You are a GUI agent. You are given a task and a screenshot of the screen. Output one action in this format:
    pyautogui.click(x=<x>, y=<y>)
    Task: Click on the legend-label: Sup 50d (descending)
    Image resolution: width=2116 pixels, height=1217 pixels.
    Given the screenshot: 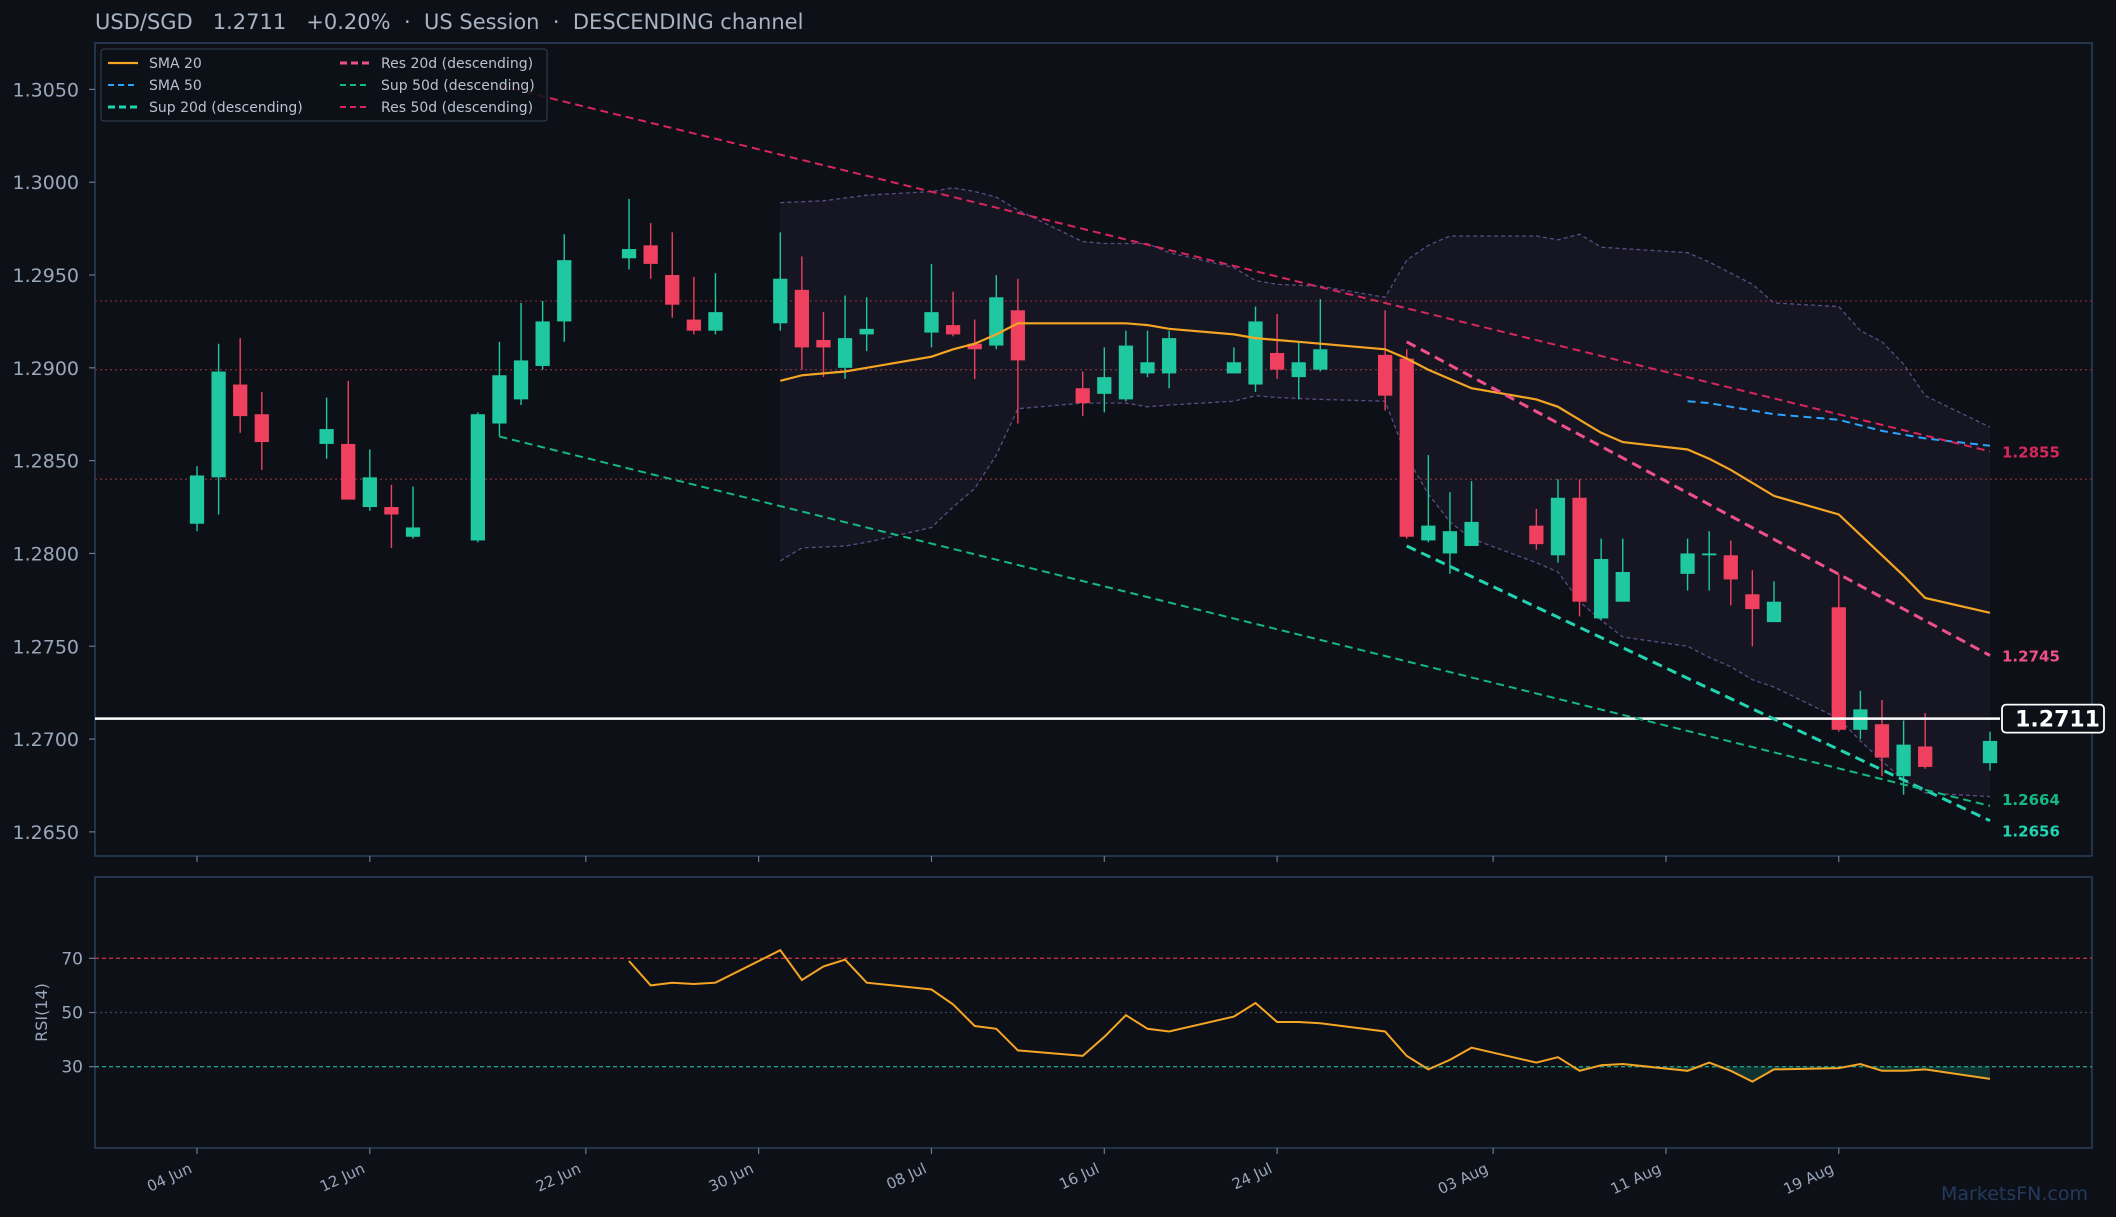 What is the action you would take?
    pyautogui.click(x=458, y=86)
    